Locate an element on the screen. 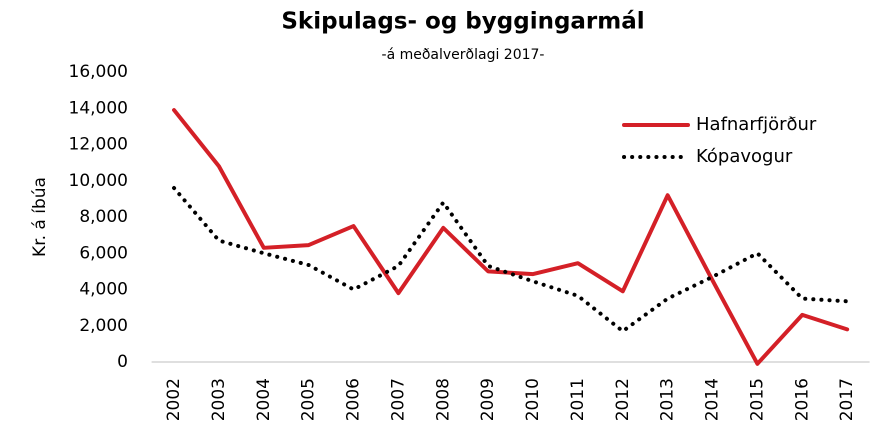  x-tick-label: 2006 is located at coordinates (354, 399).